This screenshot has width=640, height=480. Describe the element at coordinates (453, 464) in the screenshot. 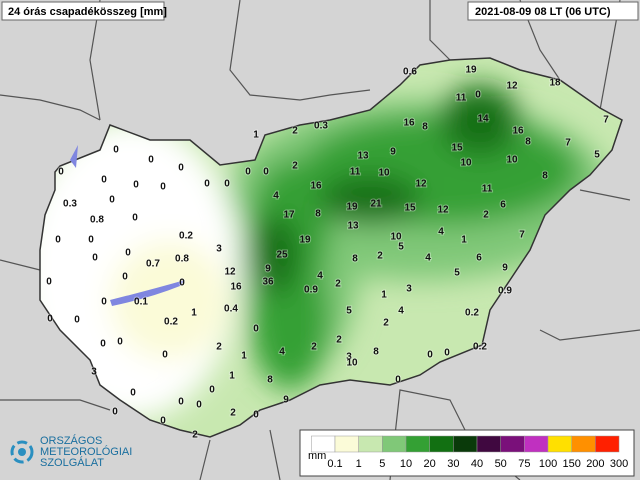

I see `legend-label: 30` at that location.